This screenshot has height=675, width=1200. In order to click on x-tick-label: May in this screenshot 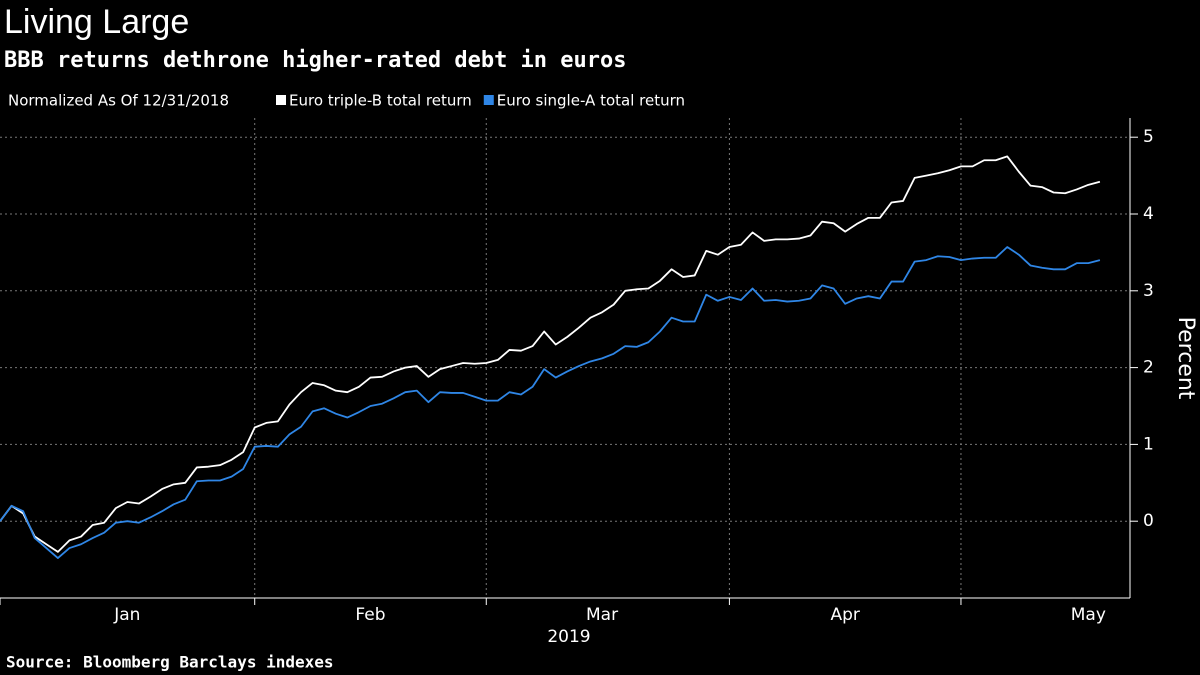, I will do `click(1088, 615)`.